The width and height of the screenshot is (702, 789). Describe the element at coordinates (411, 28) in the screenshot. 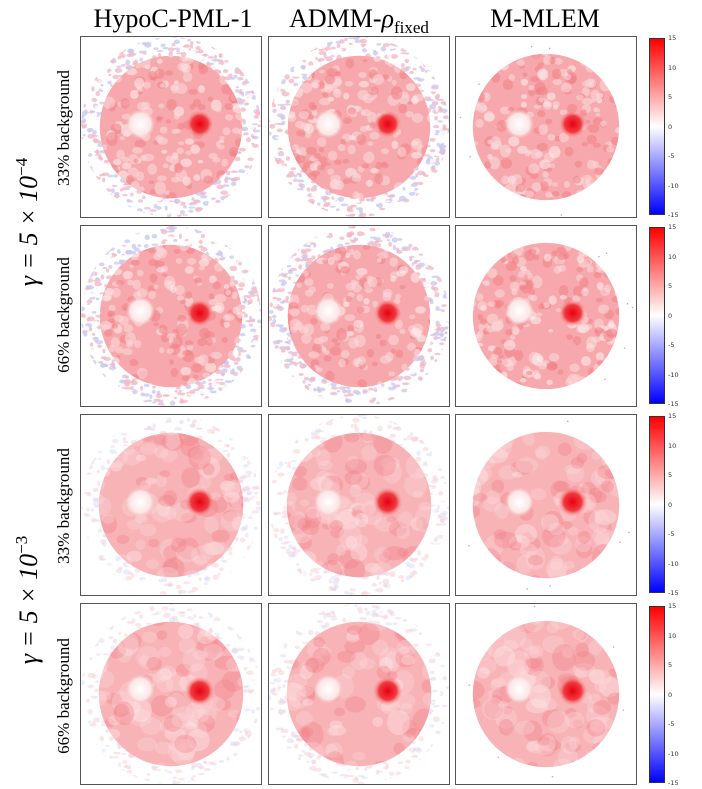

I see `rho-subscript: fixed` at that location.